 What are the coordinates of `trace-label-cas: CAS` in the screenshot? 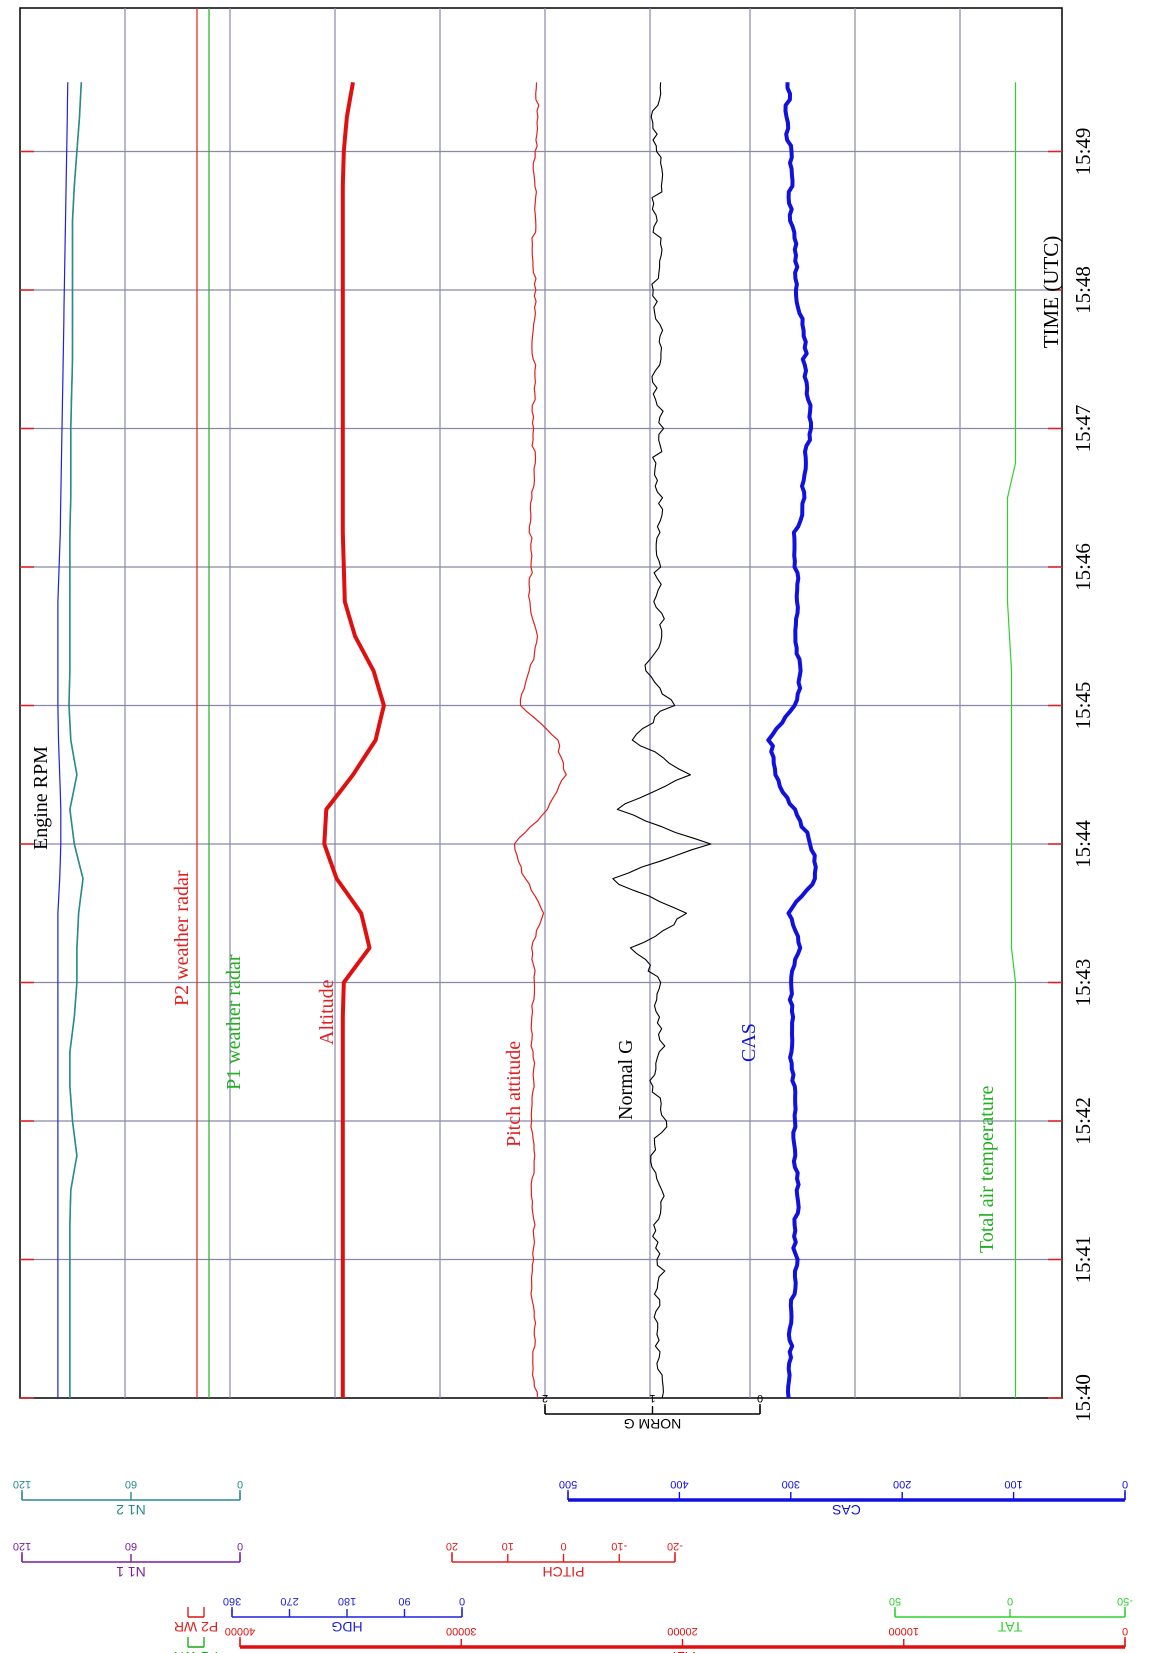 It's located at (749, 1042).